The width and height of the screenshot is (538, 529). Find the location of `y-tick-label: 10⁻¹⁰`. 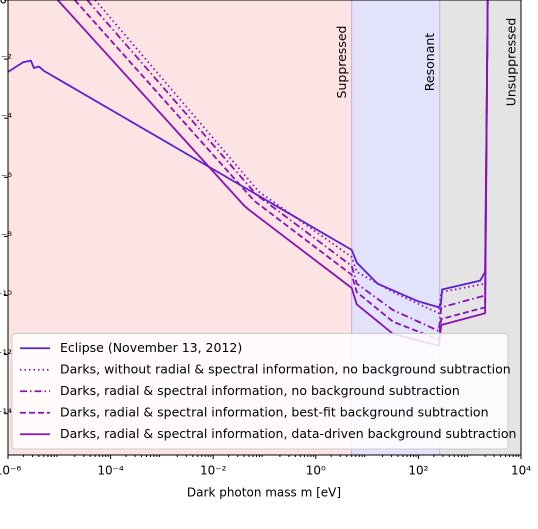

y-tick-label: 10⁻¹⁰ is located at coordinates (6, 295).